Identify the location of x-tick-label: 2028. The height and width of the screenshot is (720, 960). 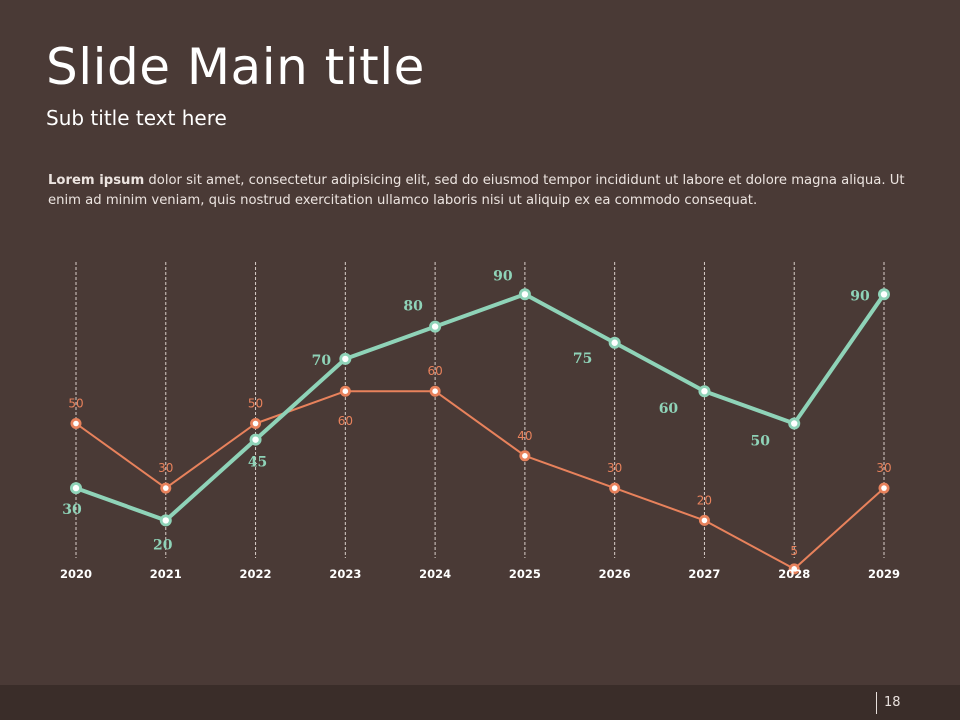
(794, 574).